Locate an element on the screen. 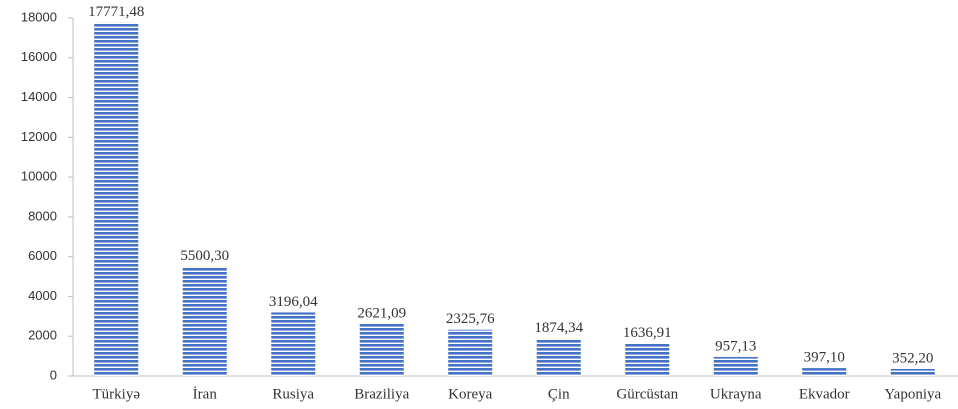 The image size is (958, 409). x-tick-label: Braziliya is located at coordinates (381, 394).